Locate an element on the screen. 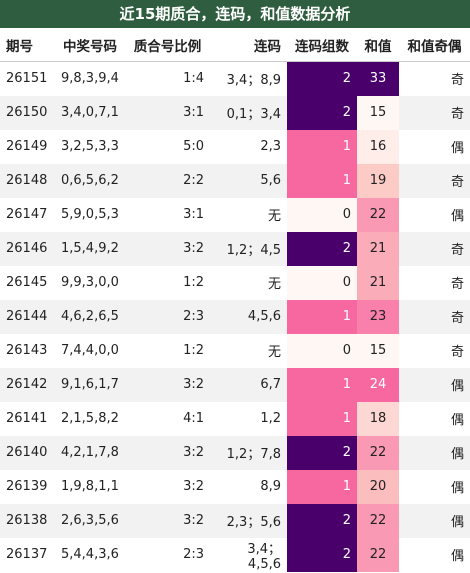 The width and height of the screenshot is (470, 573). cell: 5,4,4,3,6 is located at coordinates (90, 554).